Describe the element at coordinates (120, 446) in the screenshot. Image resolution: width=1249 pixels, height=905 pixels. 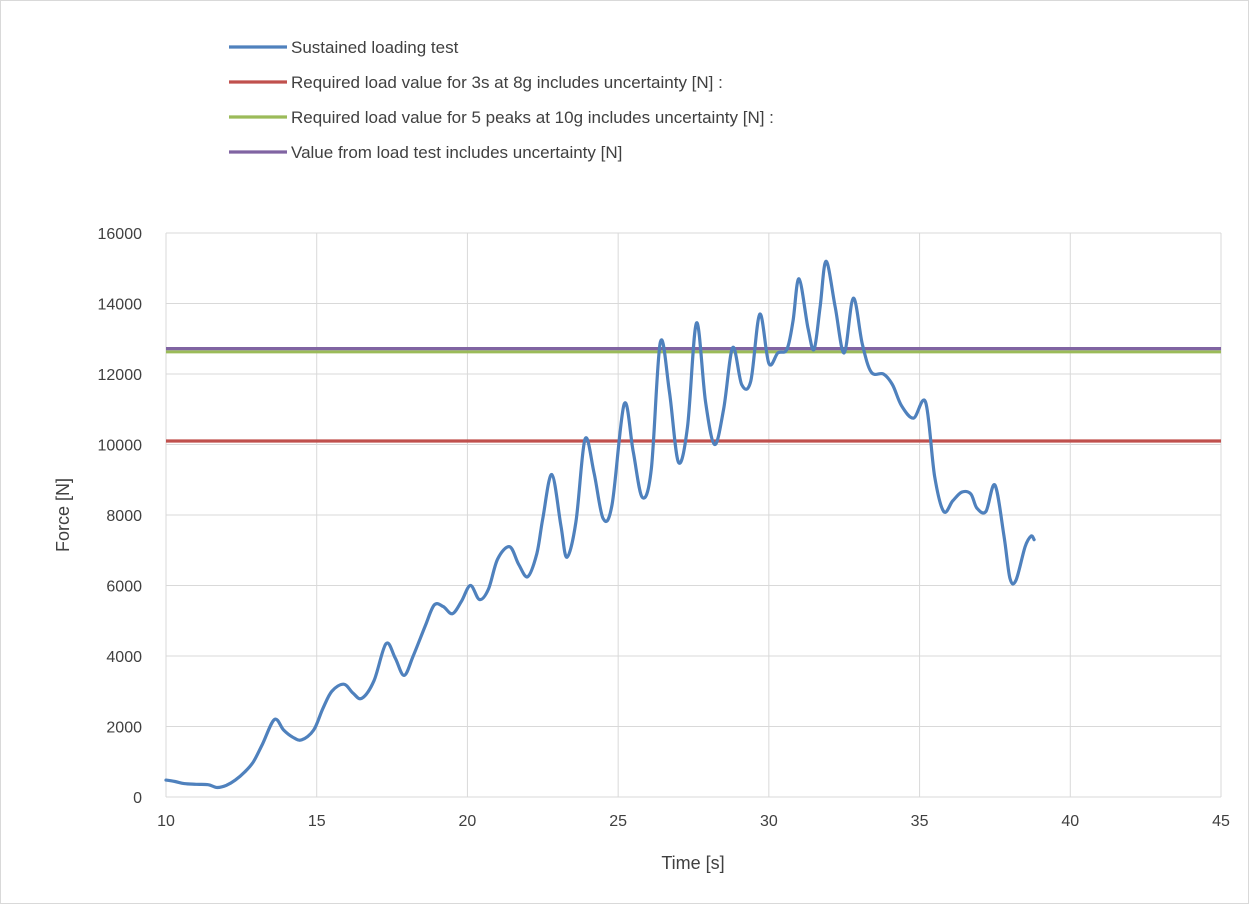
I see `y-tick-label: 10000` at that location.